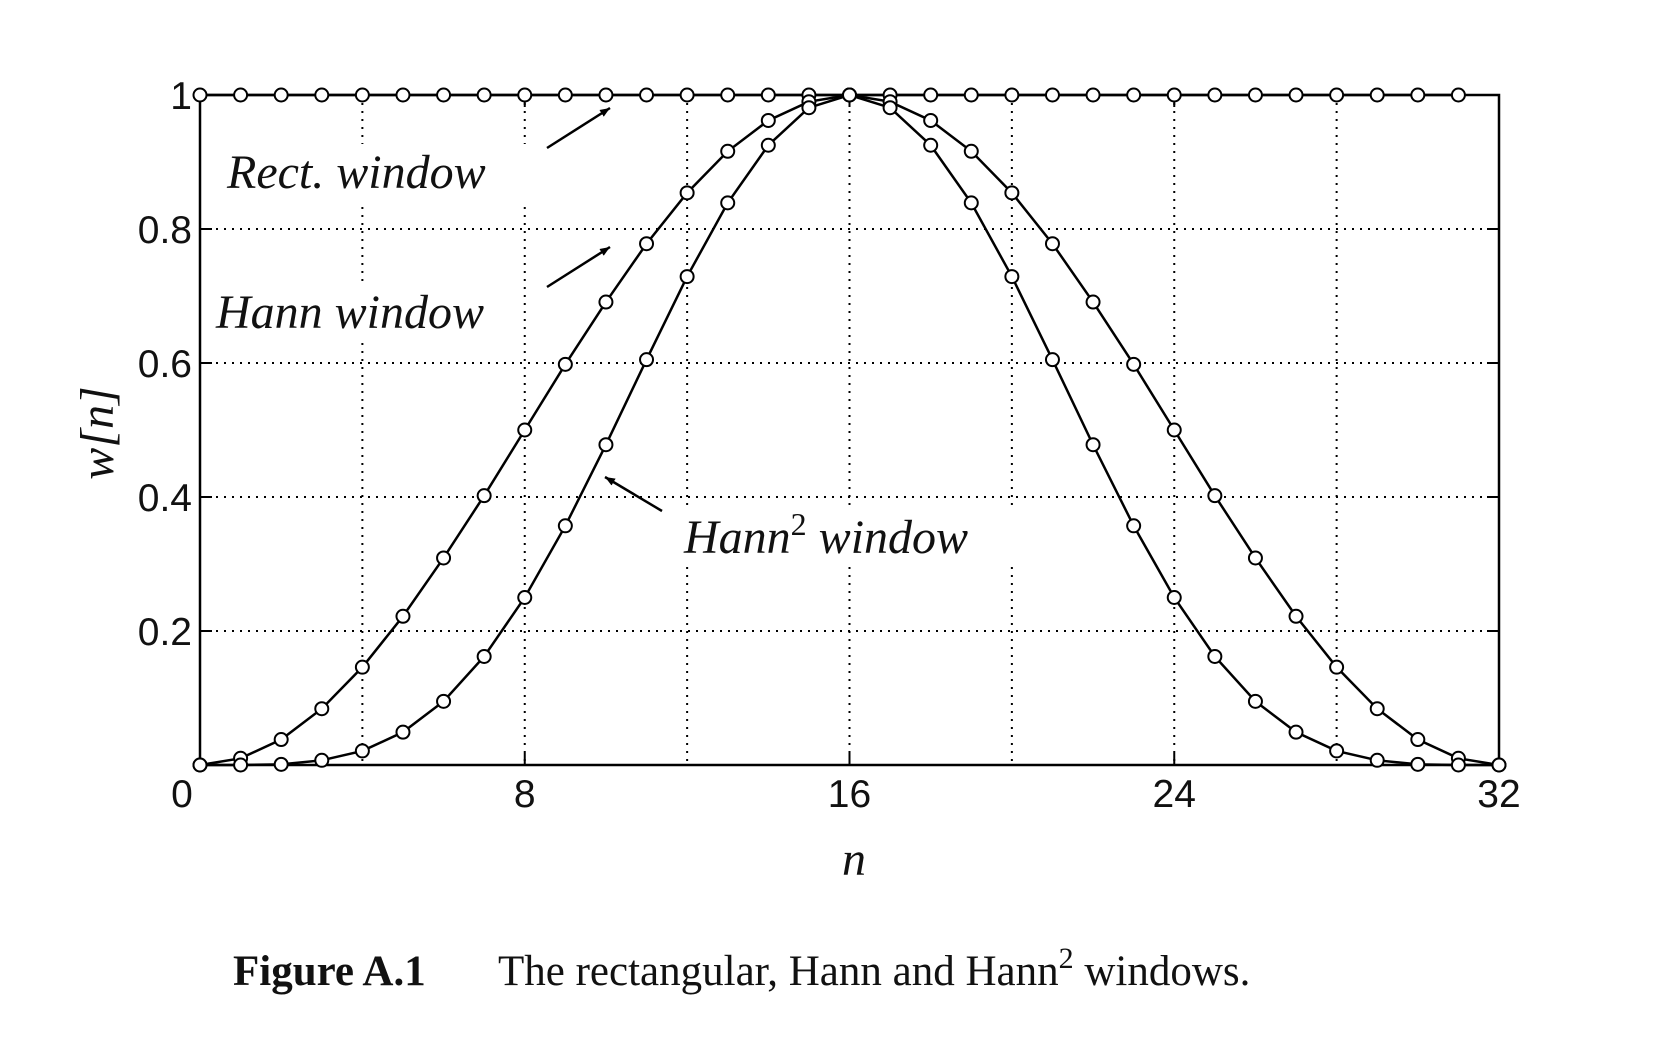 Image resolution: width=1680 pixels, height=1046 pixels. Describe the element at coordinates (887, 537) in the screenshot. I see `annotation-rest: window` at that location.